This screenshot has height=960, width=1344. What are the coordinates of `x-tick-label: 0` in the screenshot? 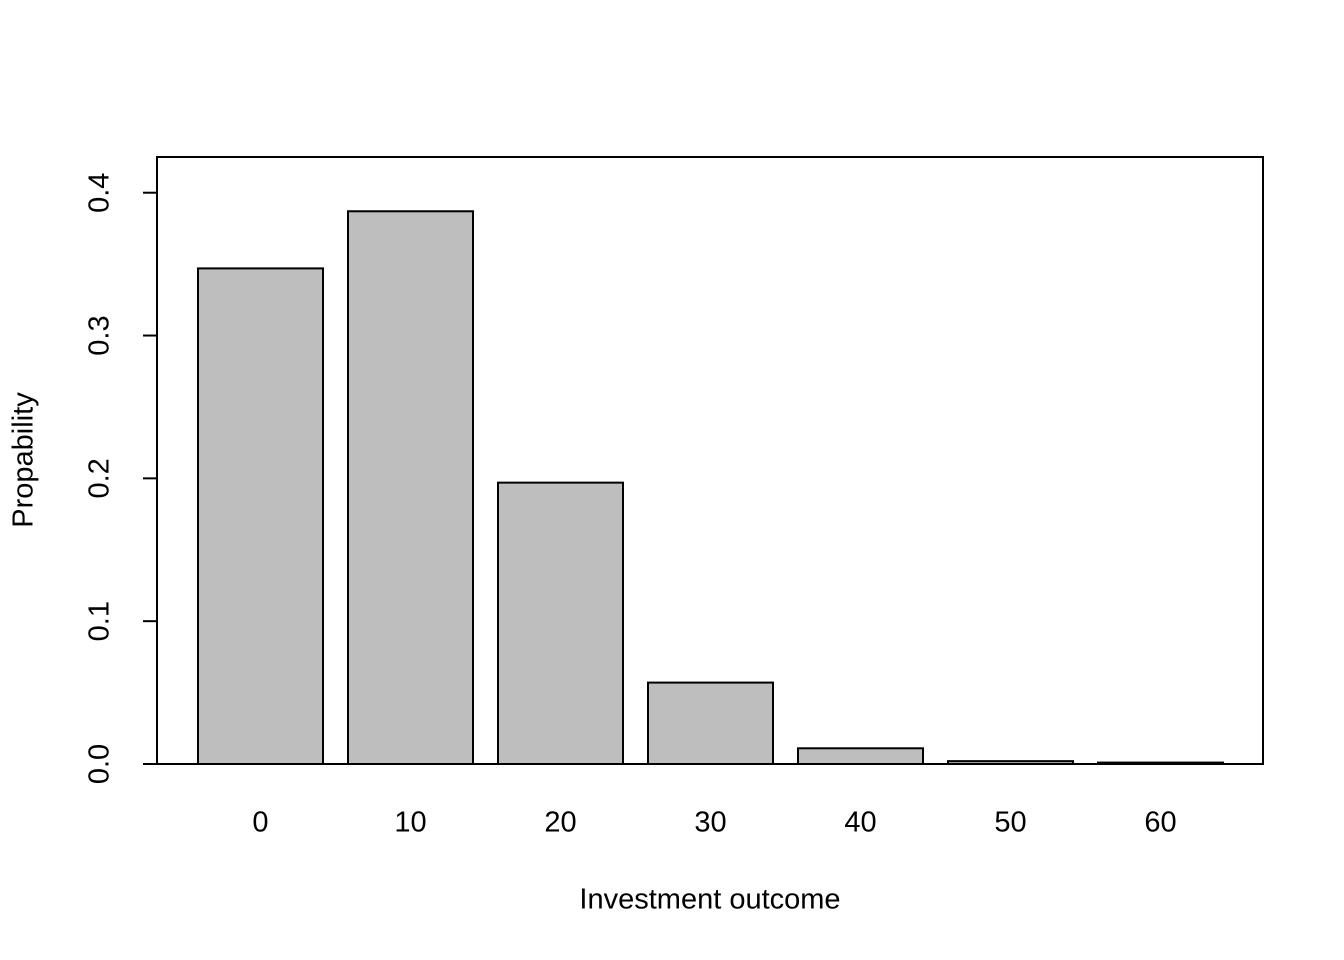 It's located at (260, 823).